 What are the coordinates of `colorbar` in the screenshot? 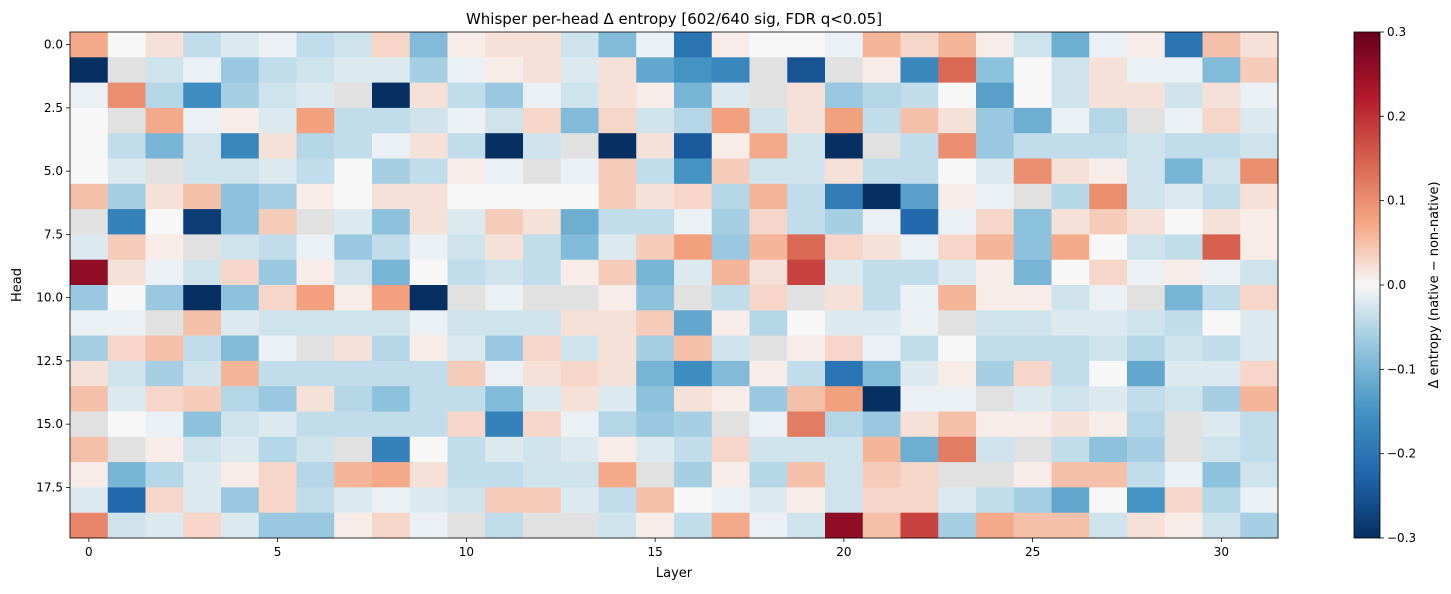 It's located at (1367, 285).